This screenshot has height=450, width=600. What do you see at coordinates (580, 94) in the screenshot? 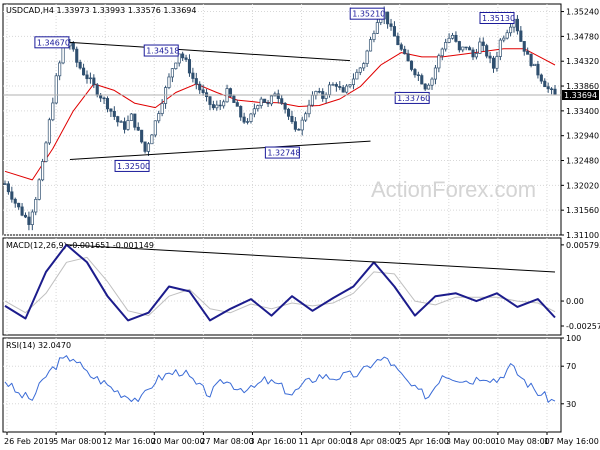
I see `current-price-tag` at bounding box center [580, 94].